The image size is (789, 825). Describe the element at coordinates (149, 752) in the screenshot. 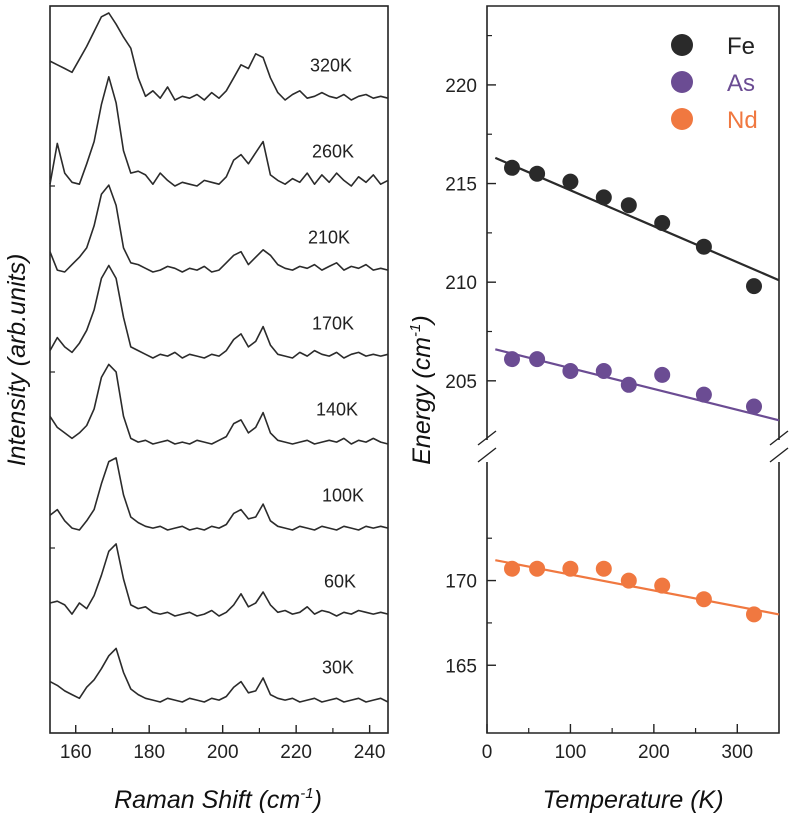

I see `left-x-tick-label: 180` at that location.